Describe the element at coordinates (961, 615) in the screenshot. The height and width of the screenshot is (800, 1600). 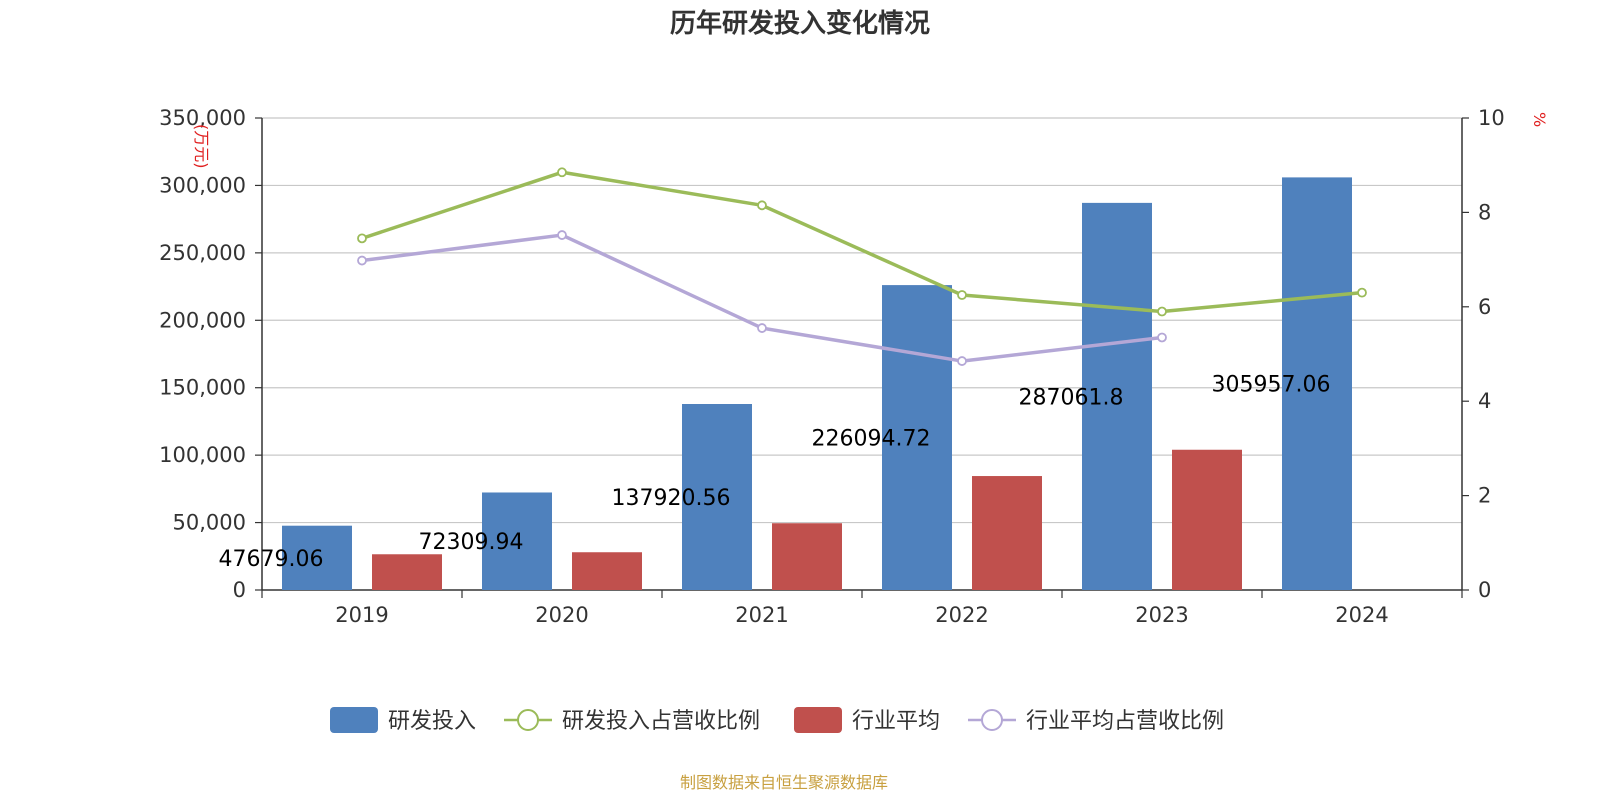
I see `x-tick-label: 2022` at that location.